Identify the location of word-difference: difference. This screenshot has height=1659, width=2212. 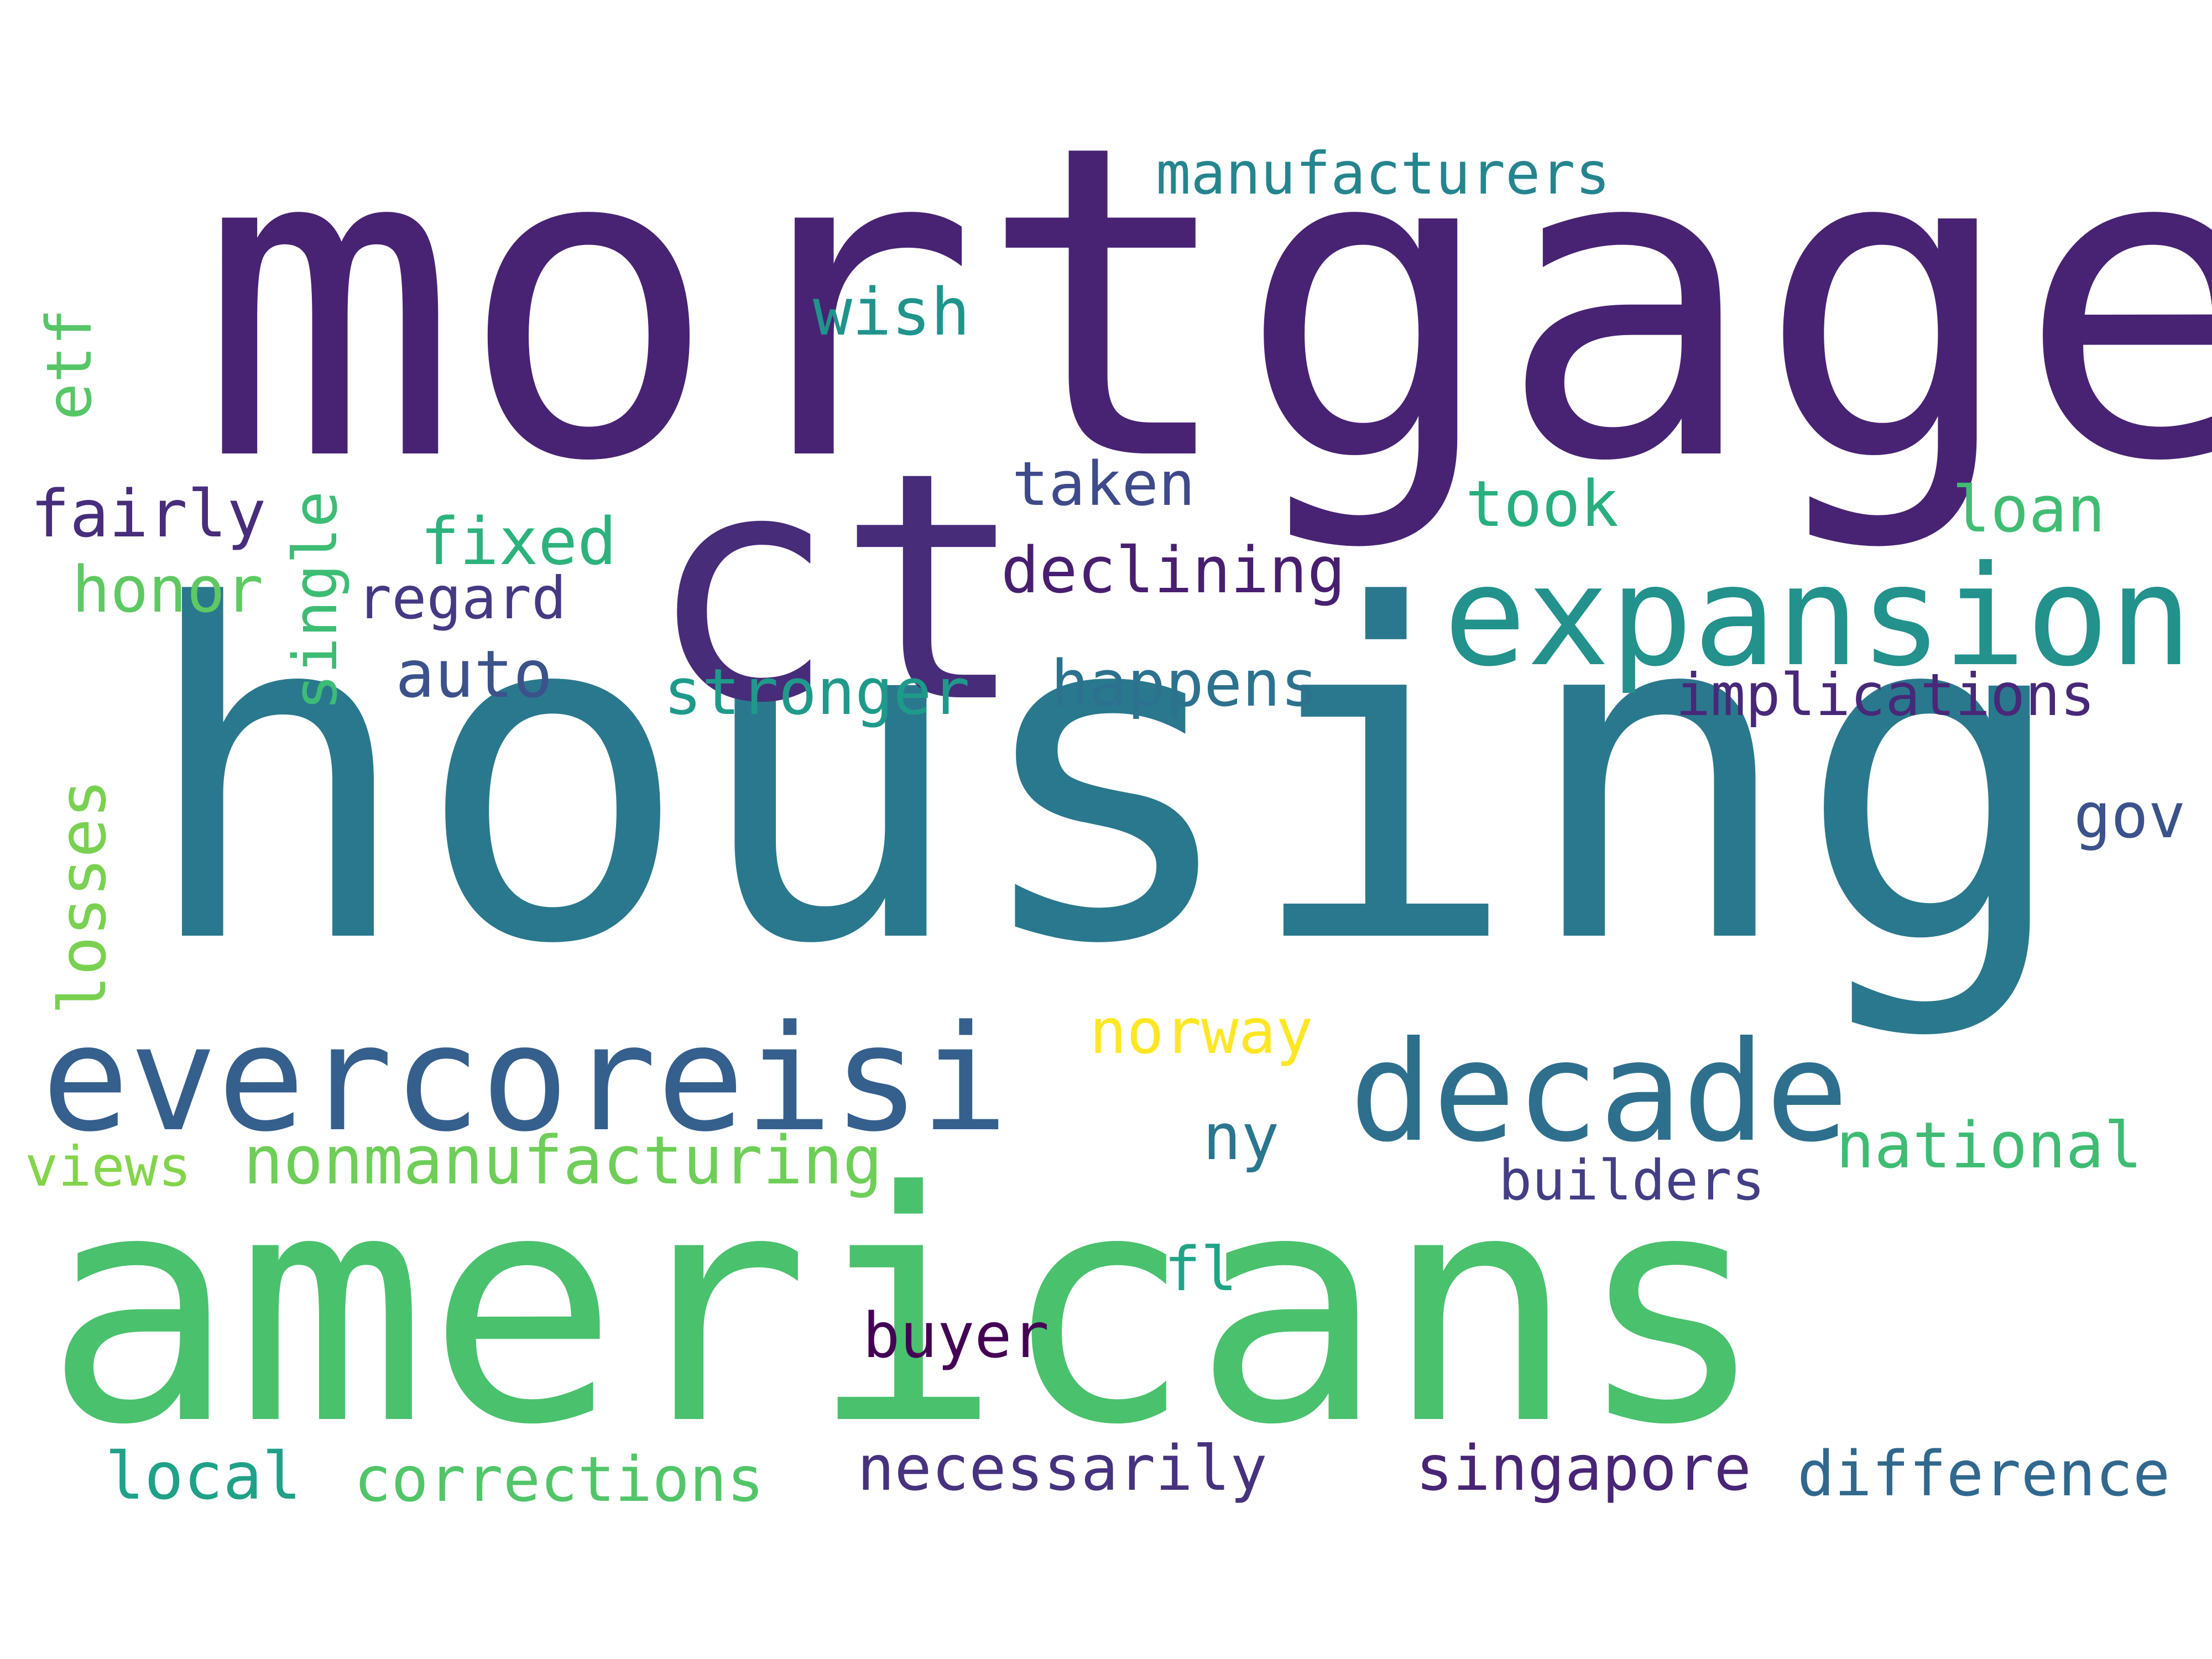
(1984, 1474).